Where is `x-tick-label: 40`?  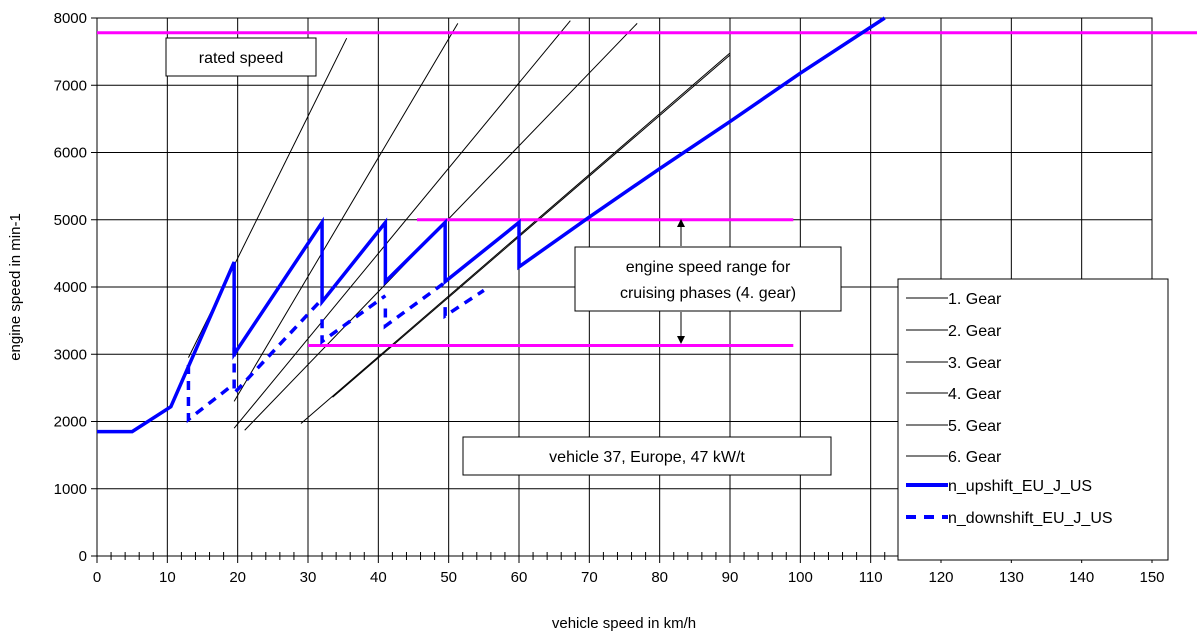 x-tick-label: 40 is located at coordinates (378, 577).